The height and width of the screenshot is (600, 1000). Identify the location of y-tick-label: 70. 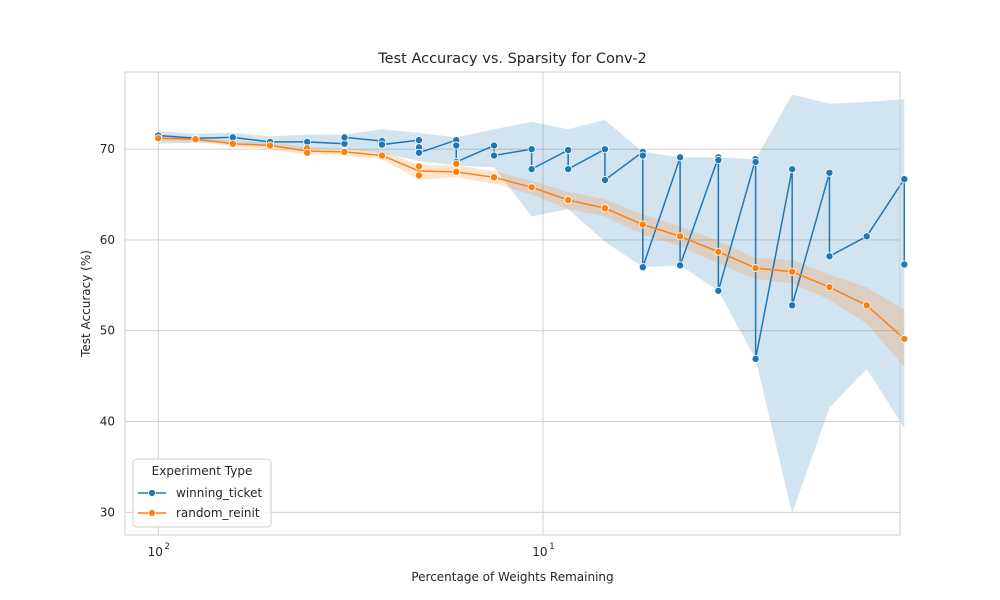
(107, 149).